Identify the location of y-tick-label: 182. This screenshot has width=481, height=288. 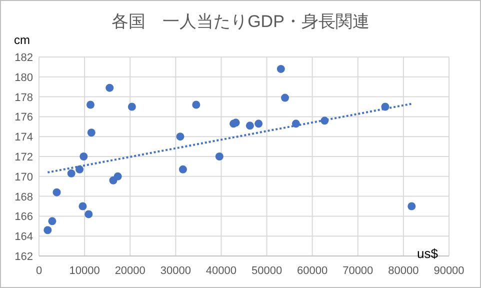
(23, 58).